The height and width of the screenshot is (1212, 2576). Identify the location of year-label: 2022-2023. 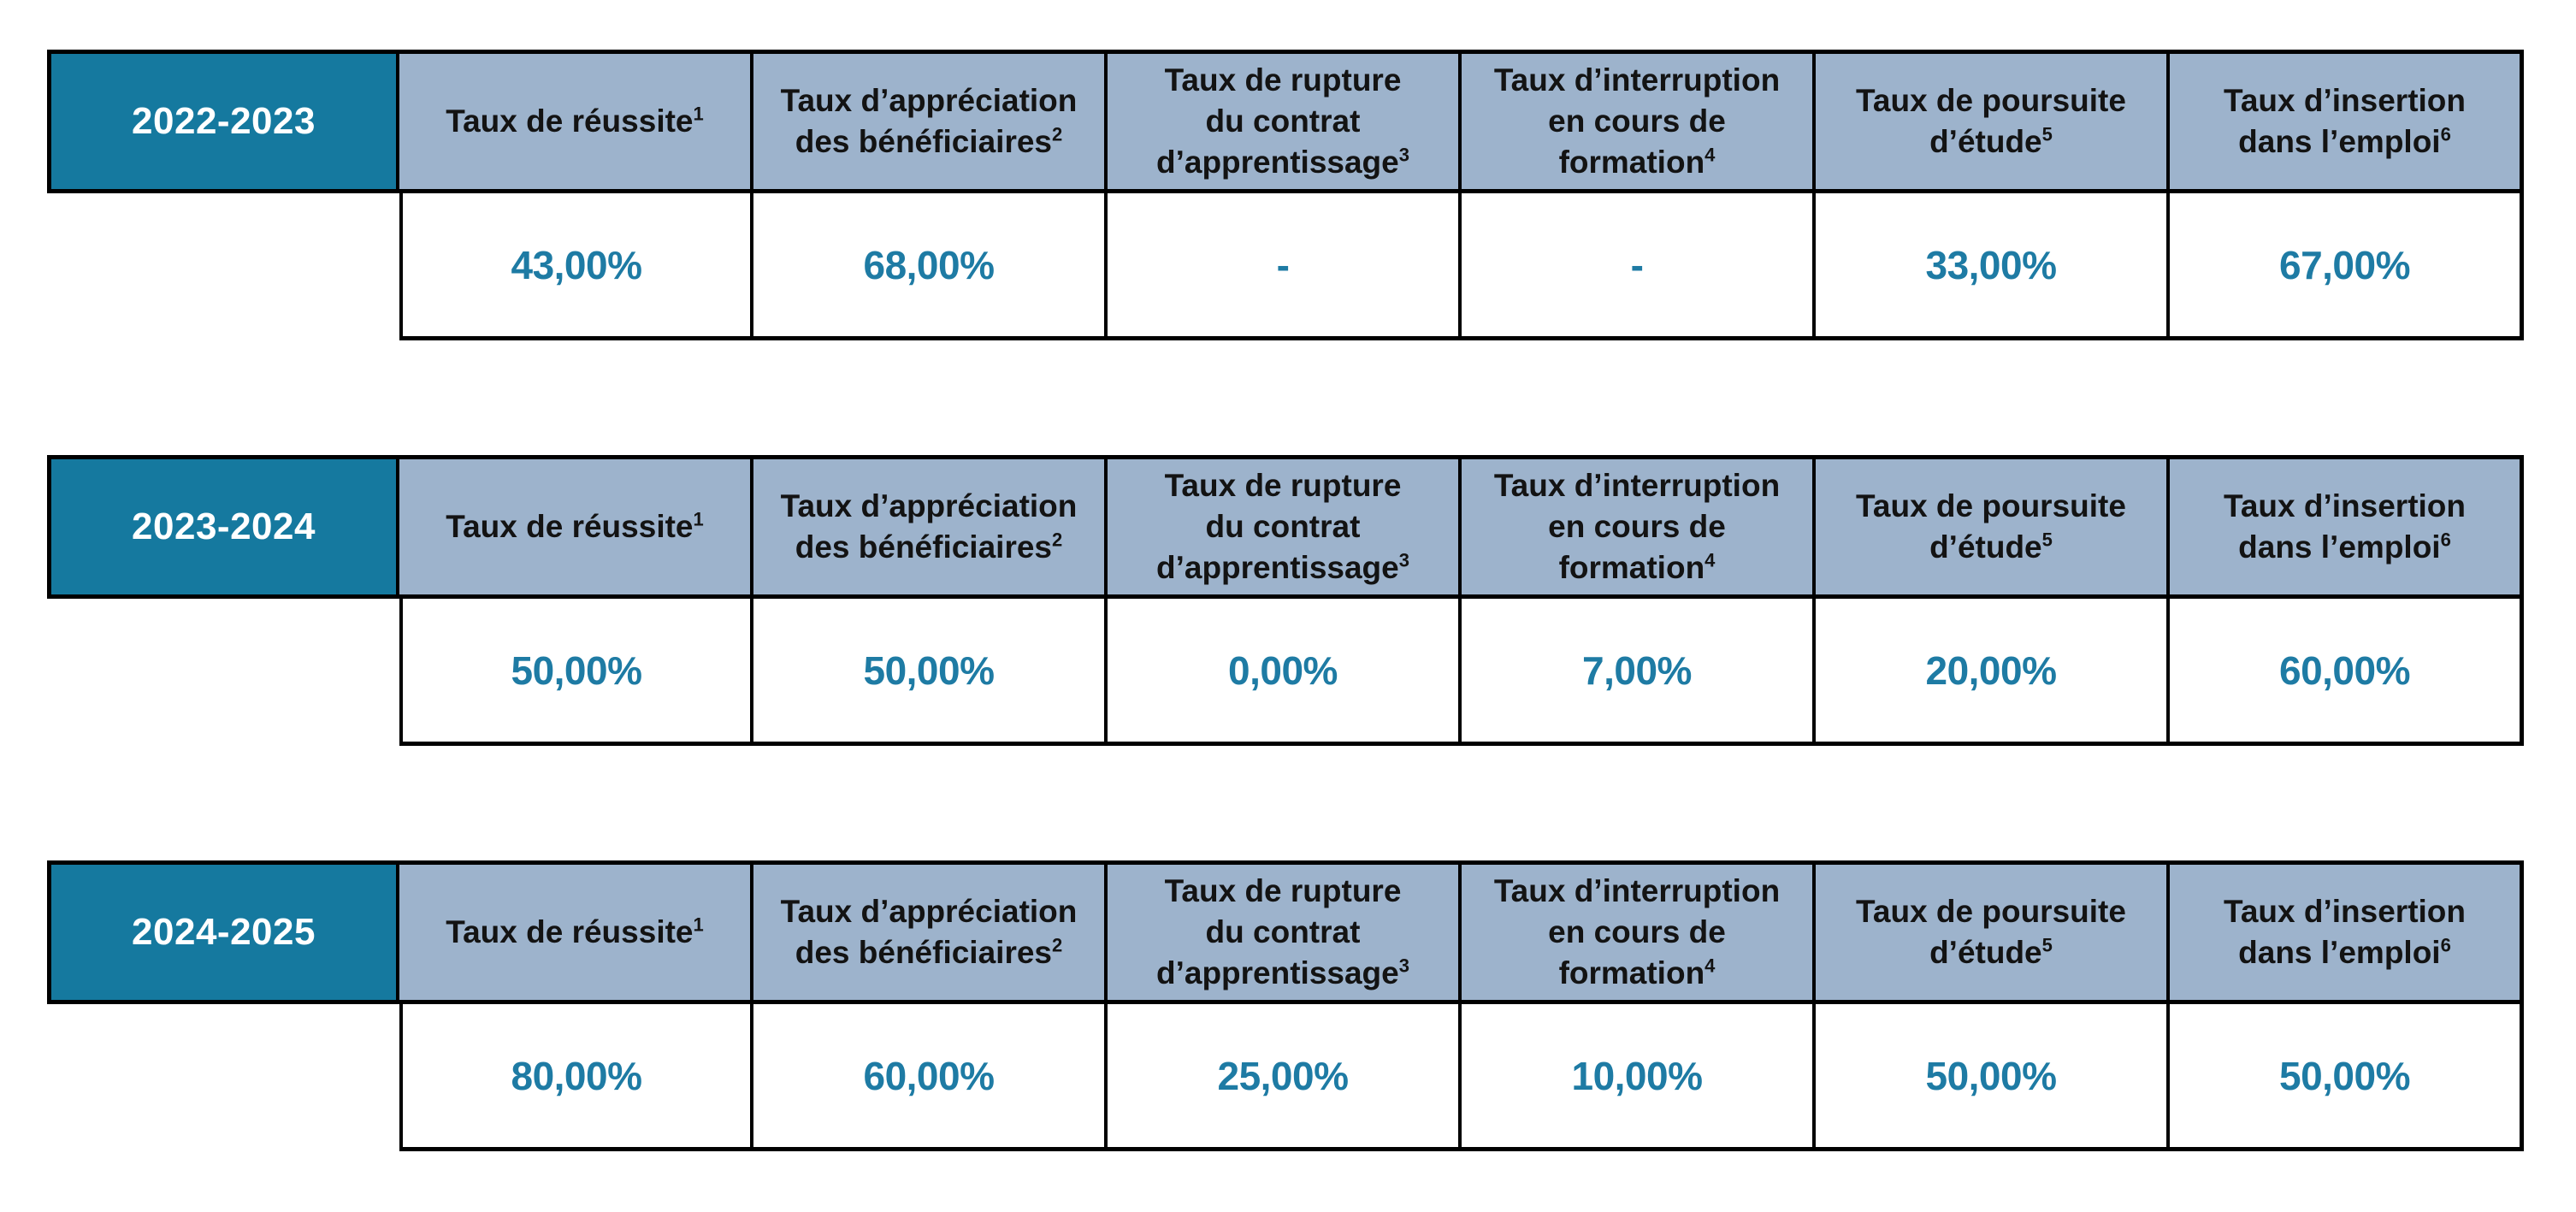
(224, 121).